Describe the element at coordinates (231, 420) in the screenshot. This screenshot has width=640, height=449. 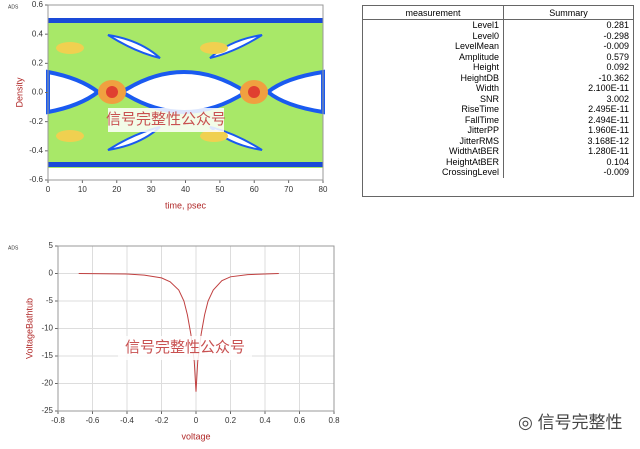
I see `x-tick-label: 0.2` at that location.